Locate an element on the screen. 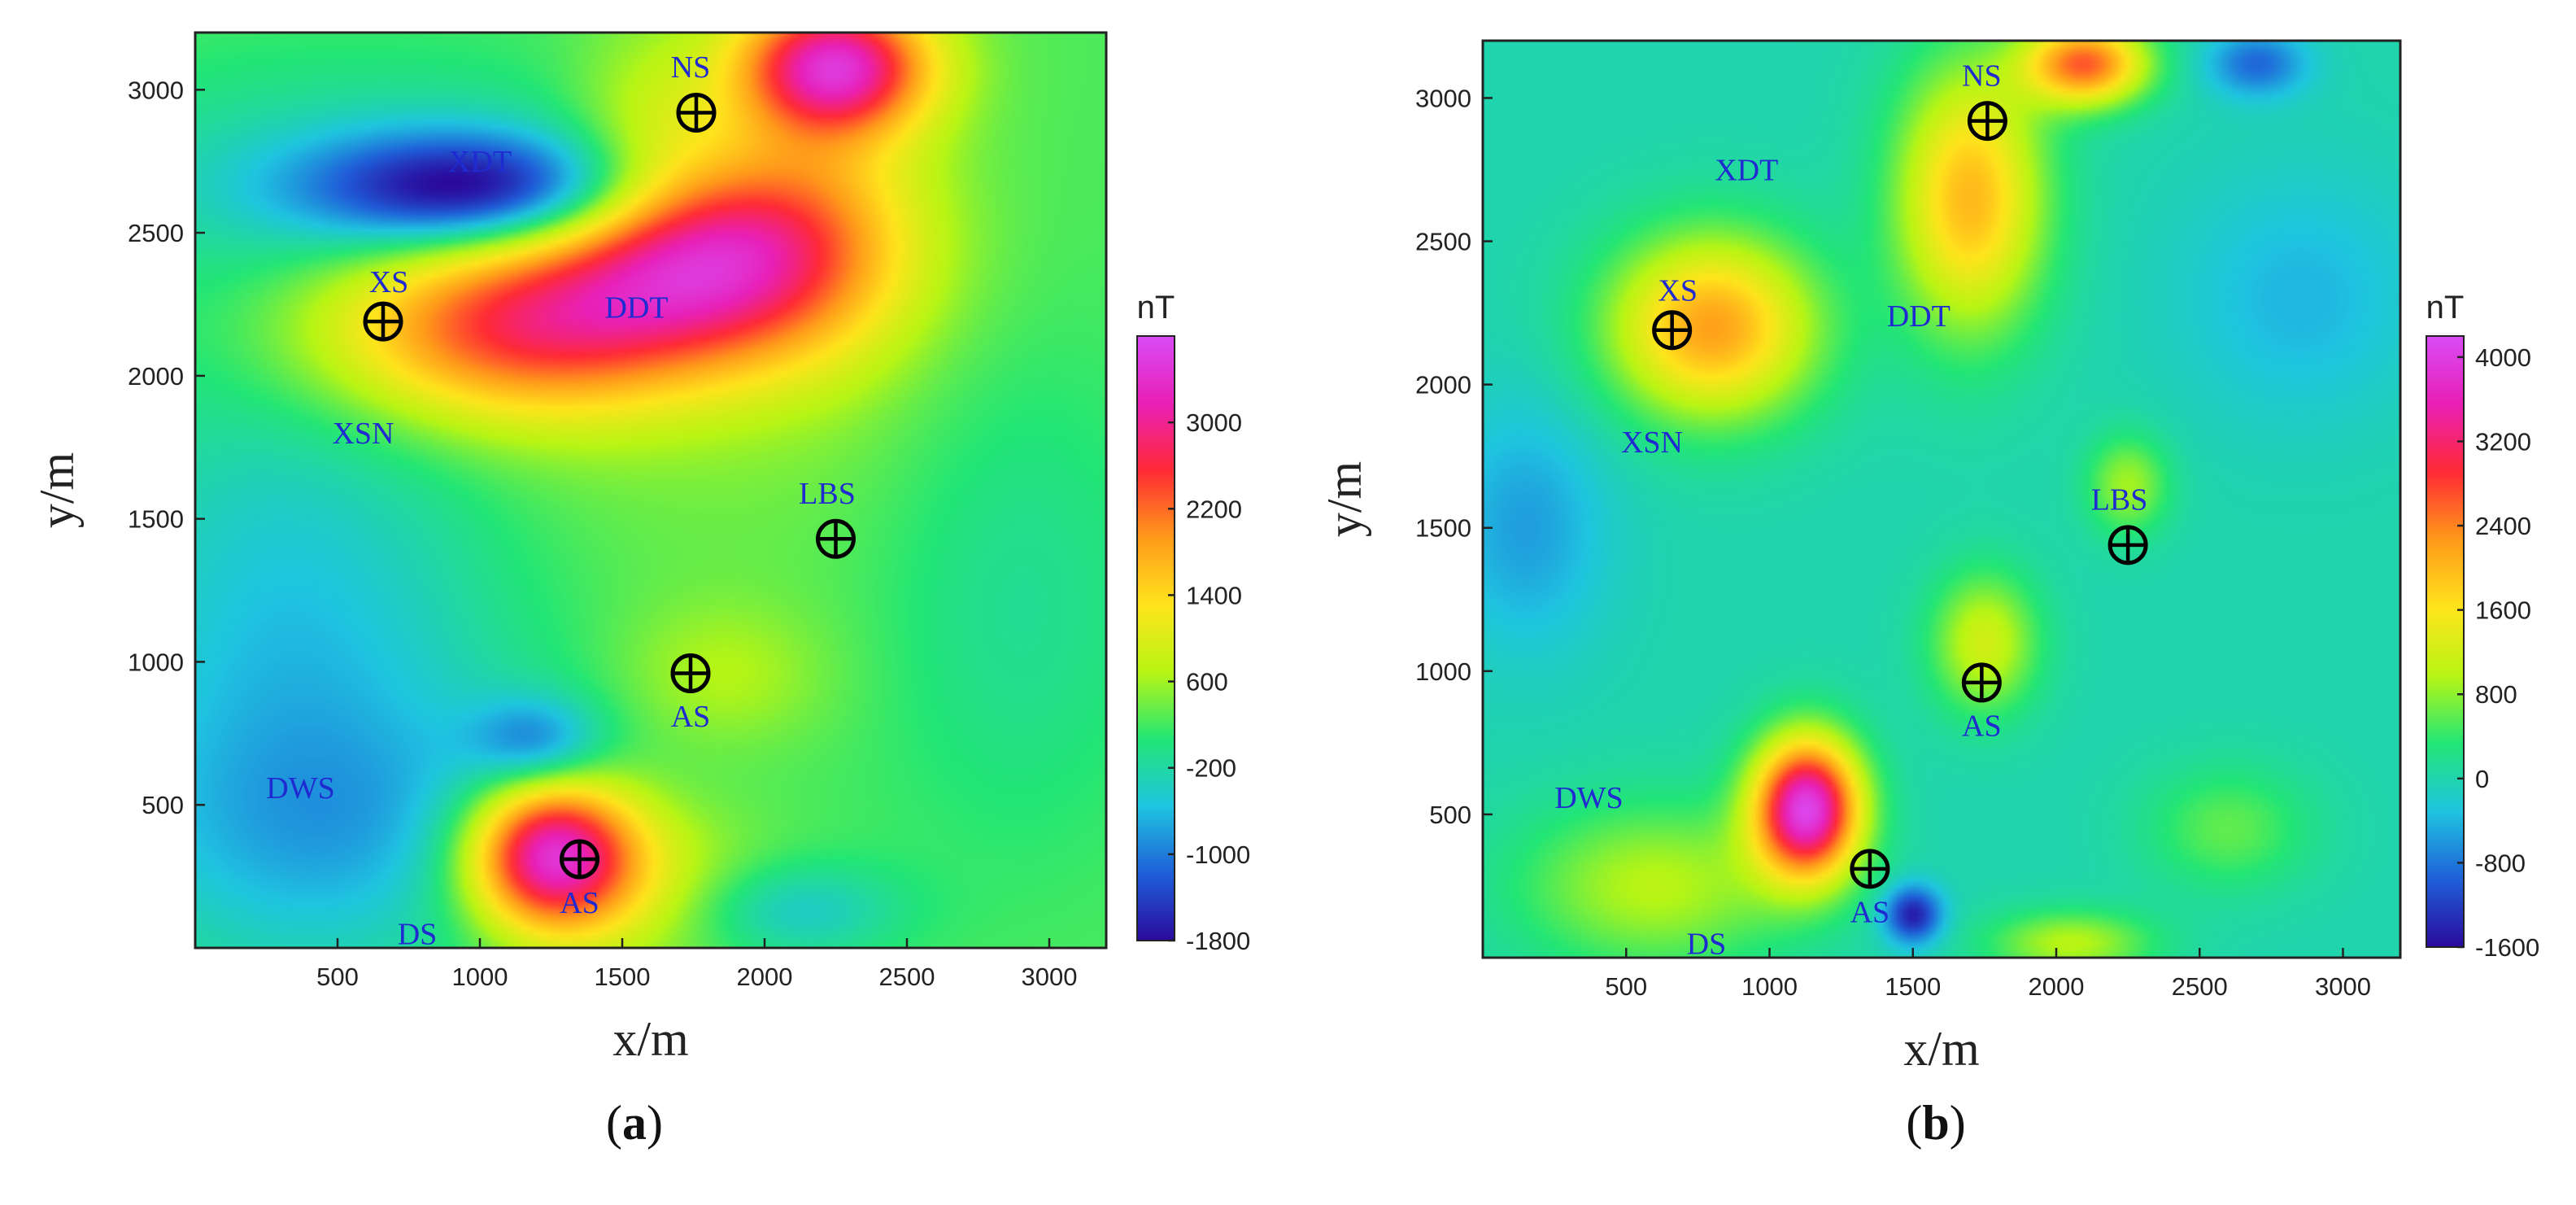 The image size is (2576, 1205). colorbar-tick-label: 1400 is located at coordinates (1214, 595).